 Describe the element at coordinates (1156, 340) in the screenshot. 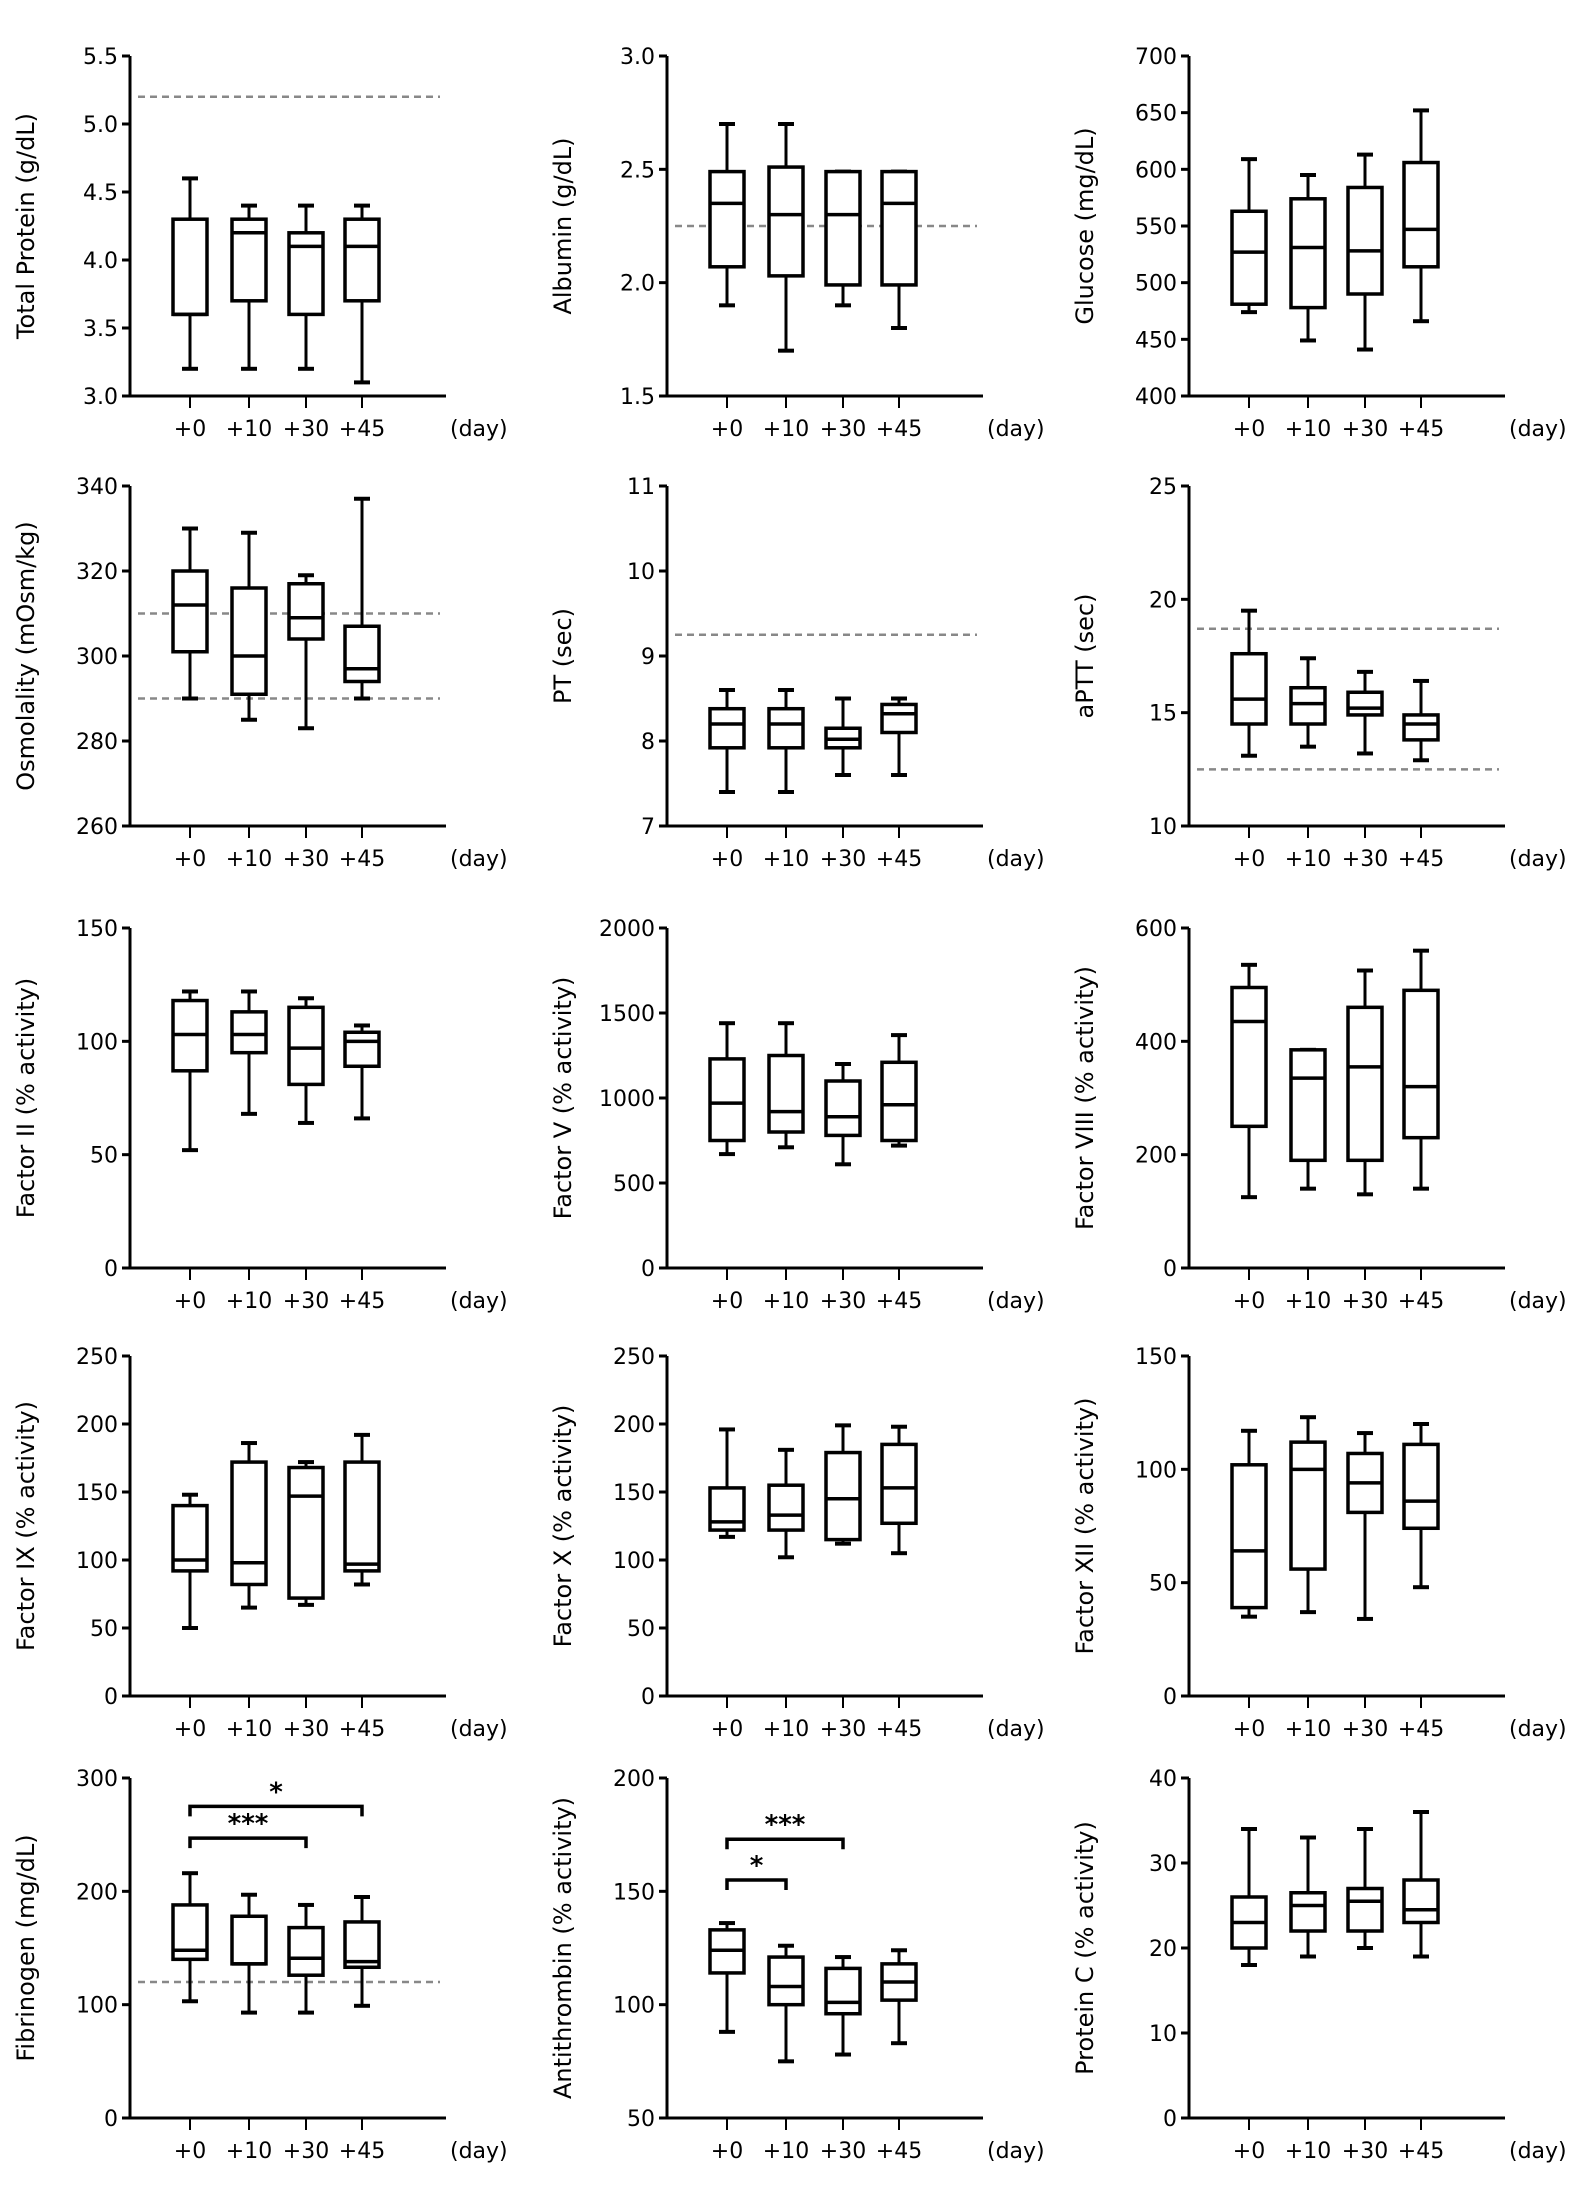

I see `y-tick-label: 450` at that location.